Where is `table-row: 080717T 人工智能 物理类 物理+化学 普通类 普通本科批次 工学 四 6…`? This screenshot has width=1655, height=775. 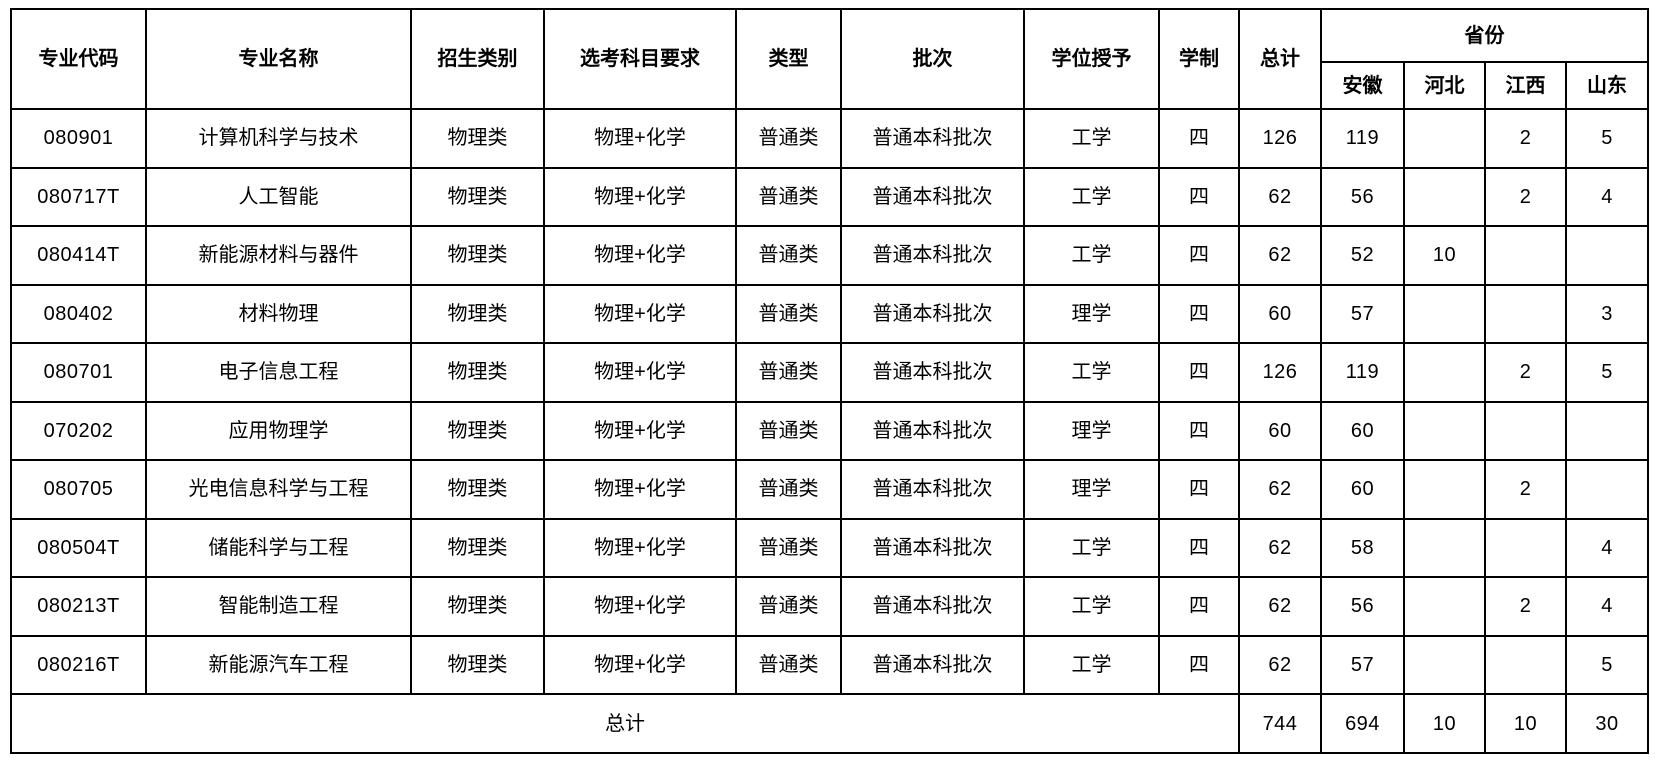 table-row: 080717T 人工智能 物理类 物理+化学 普通类 普通本科批次 工学 四 6… is located at coordinates (829, 196).